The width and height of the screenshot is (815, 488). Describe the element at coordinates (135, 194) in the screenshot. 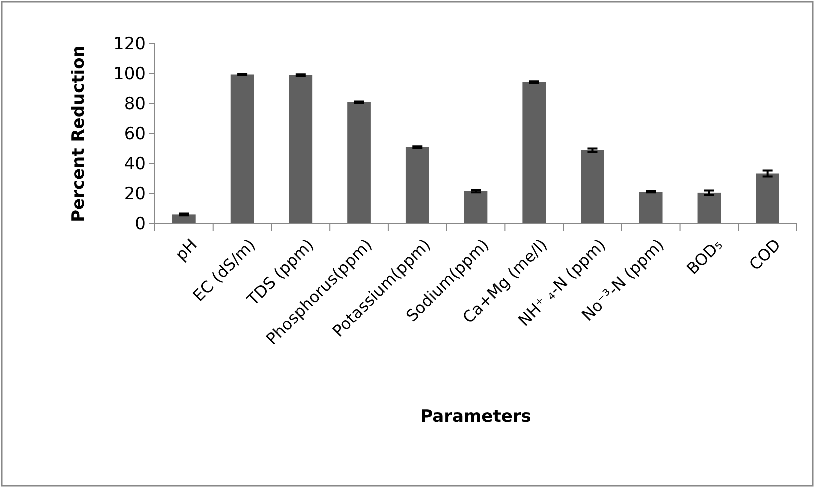

I see `y-tick-label: 20` at that location.